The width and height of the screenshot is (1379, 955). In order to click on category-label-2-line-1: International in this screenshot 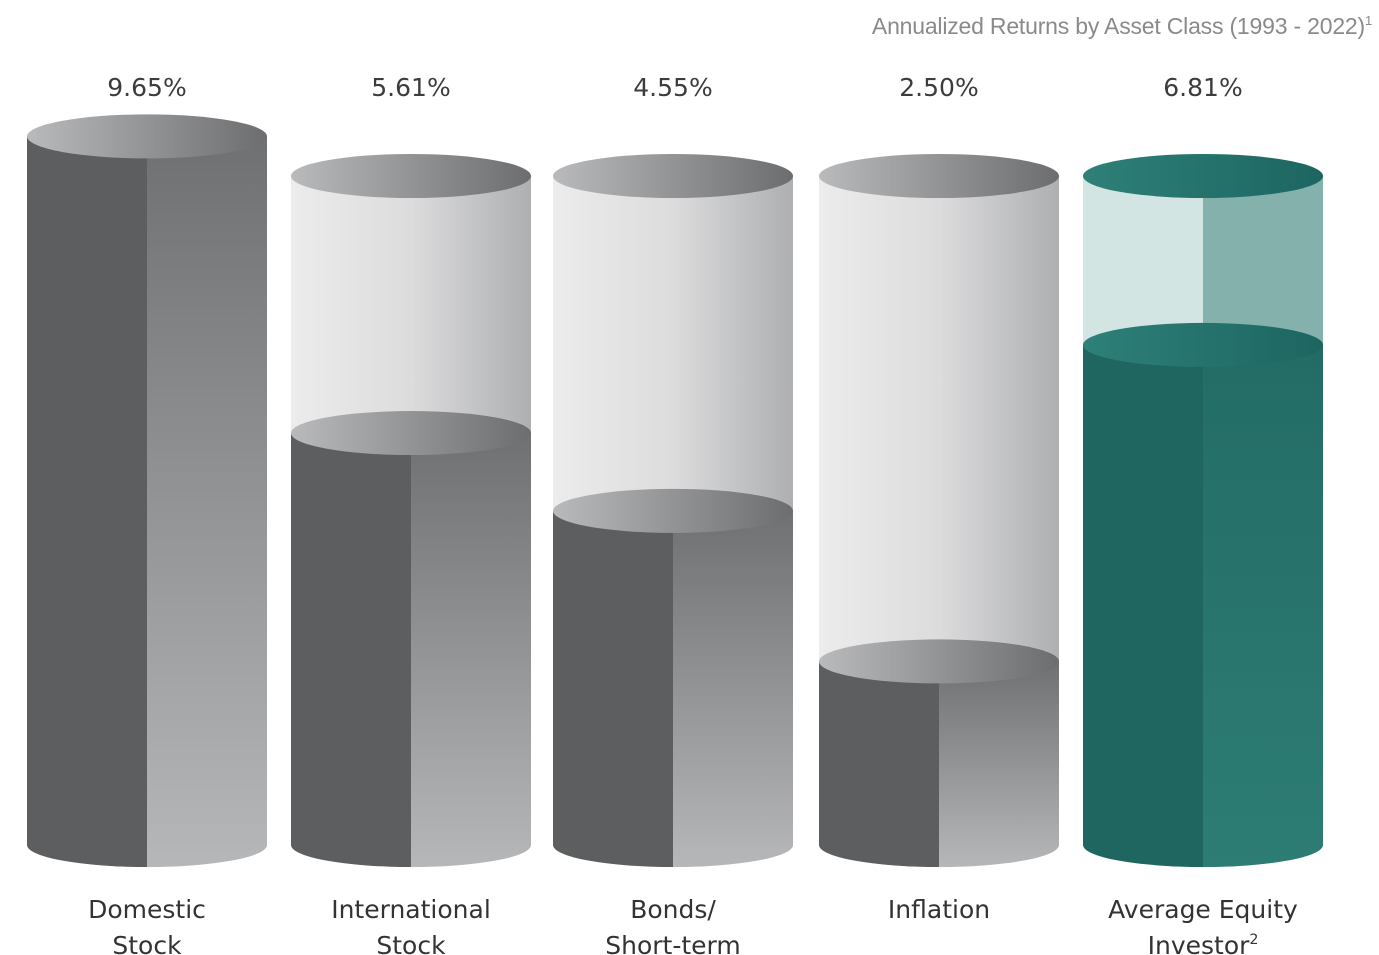, I will do `click(411, 909)`.